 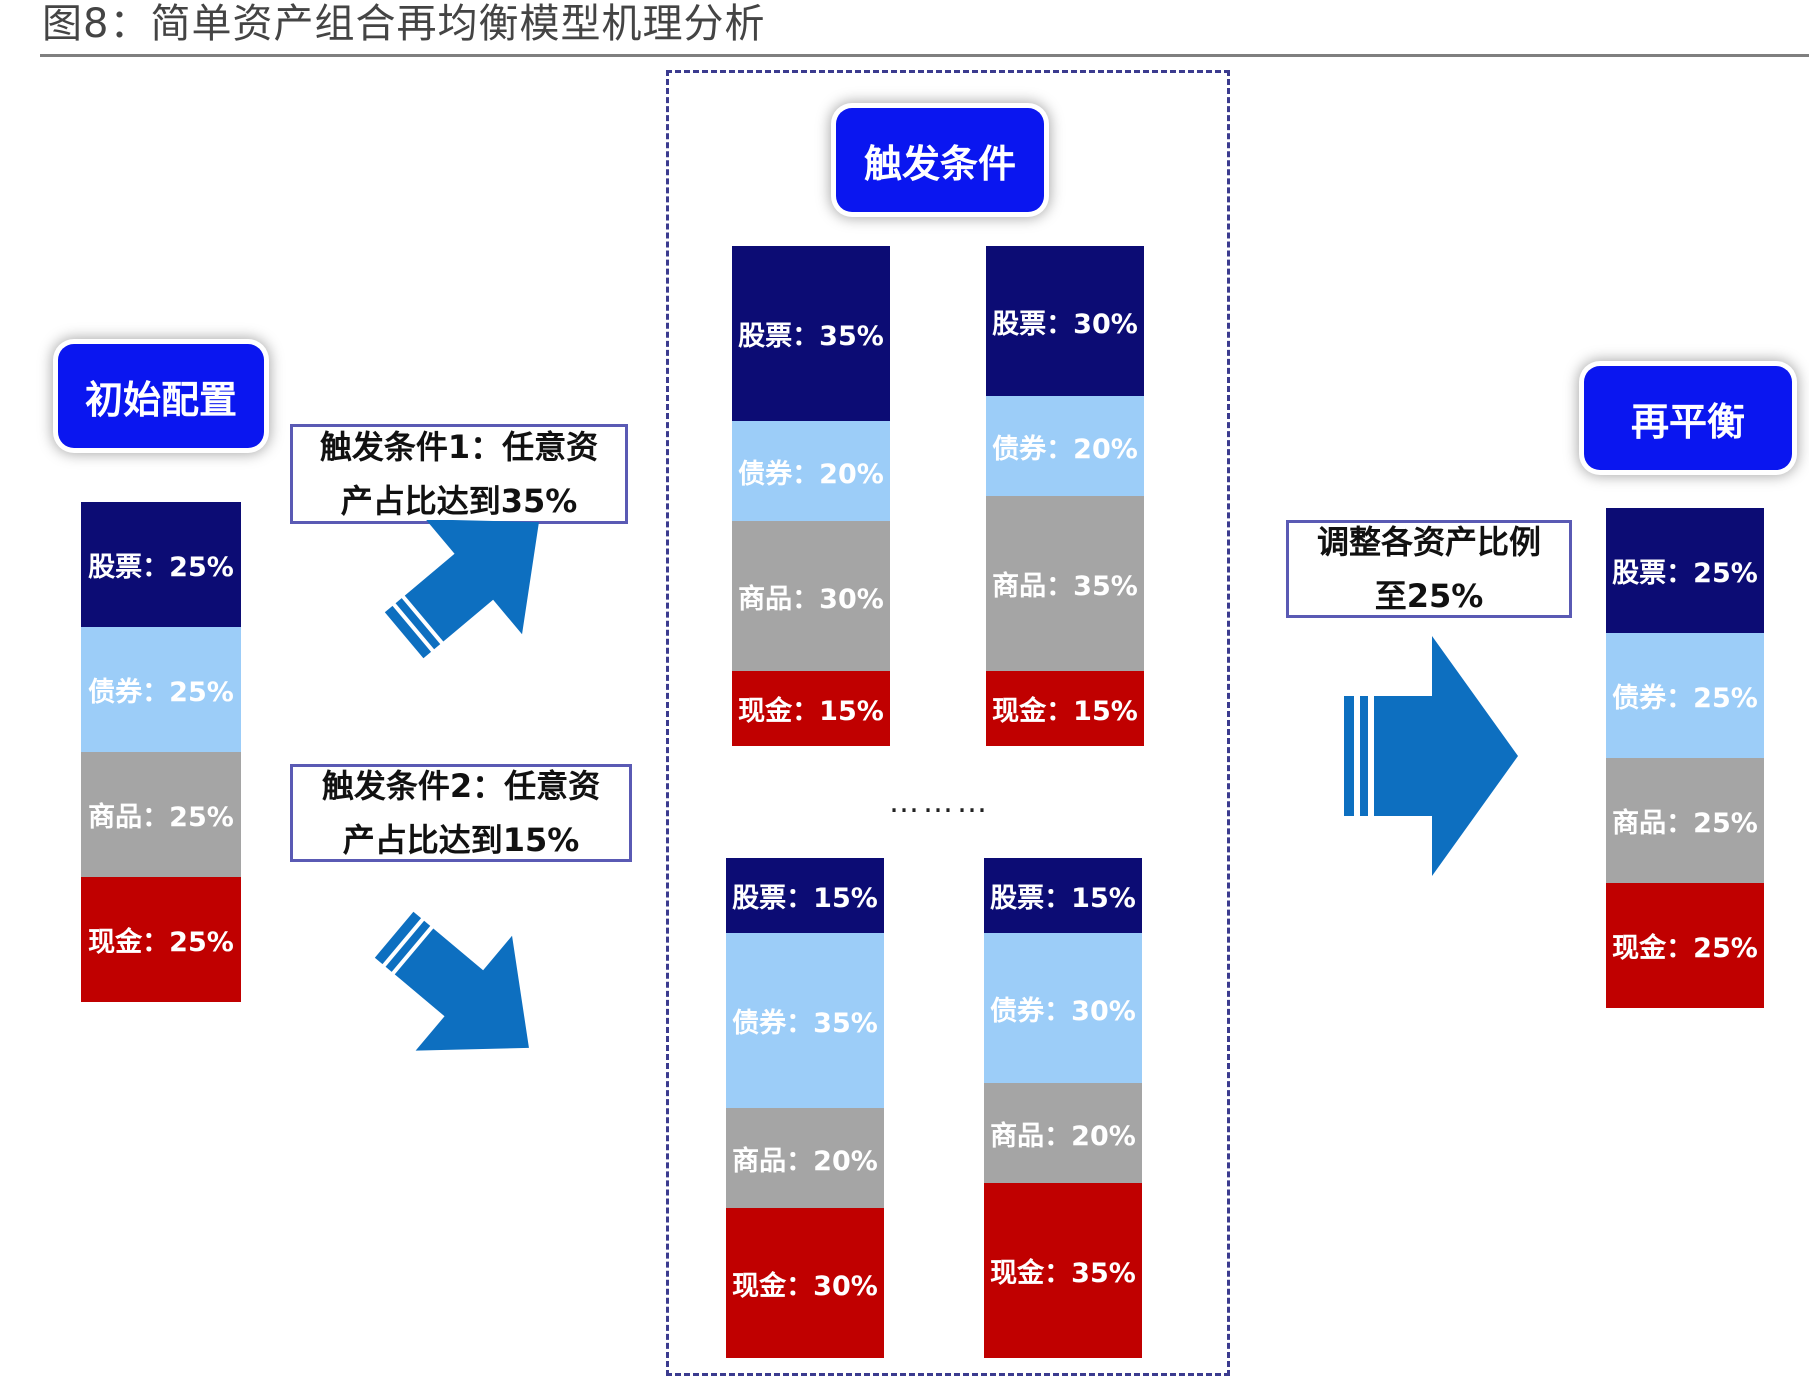 I want to click on adjust-proportions-note: 调整各资产比例 至25%, so click(x=1429, y=569).